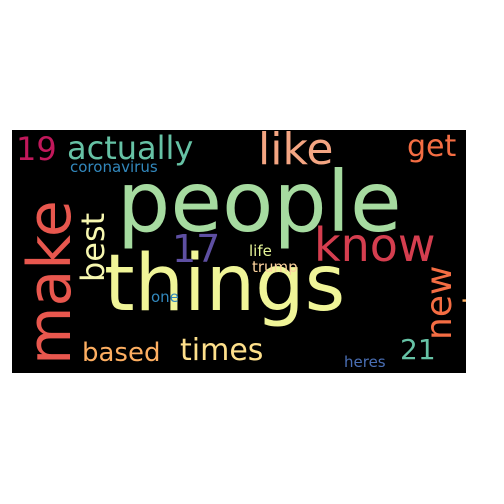 The image size is (504, 504). Describe the element at coordinates (260, 251) in the screenshot. I see `word-life: life` at that location.